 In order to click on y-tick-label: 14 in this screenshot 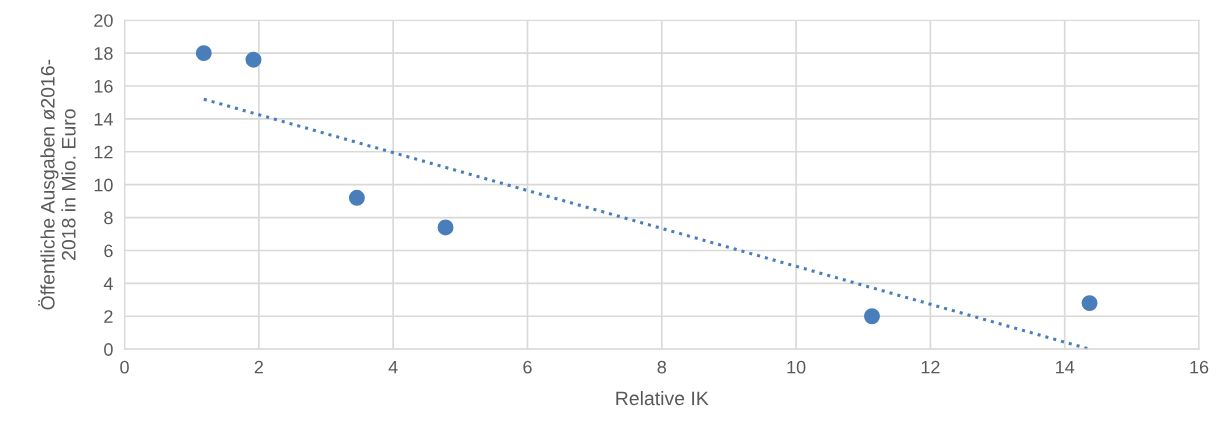, I will do `click(103, 119)`.